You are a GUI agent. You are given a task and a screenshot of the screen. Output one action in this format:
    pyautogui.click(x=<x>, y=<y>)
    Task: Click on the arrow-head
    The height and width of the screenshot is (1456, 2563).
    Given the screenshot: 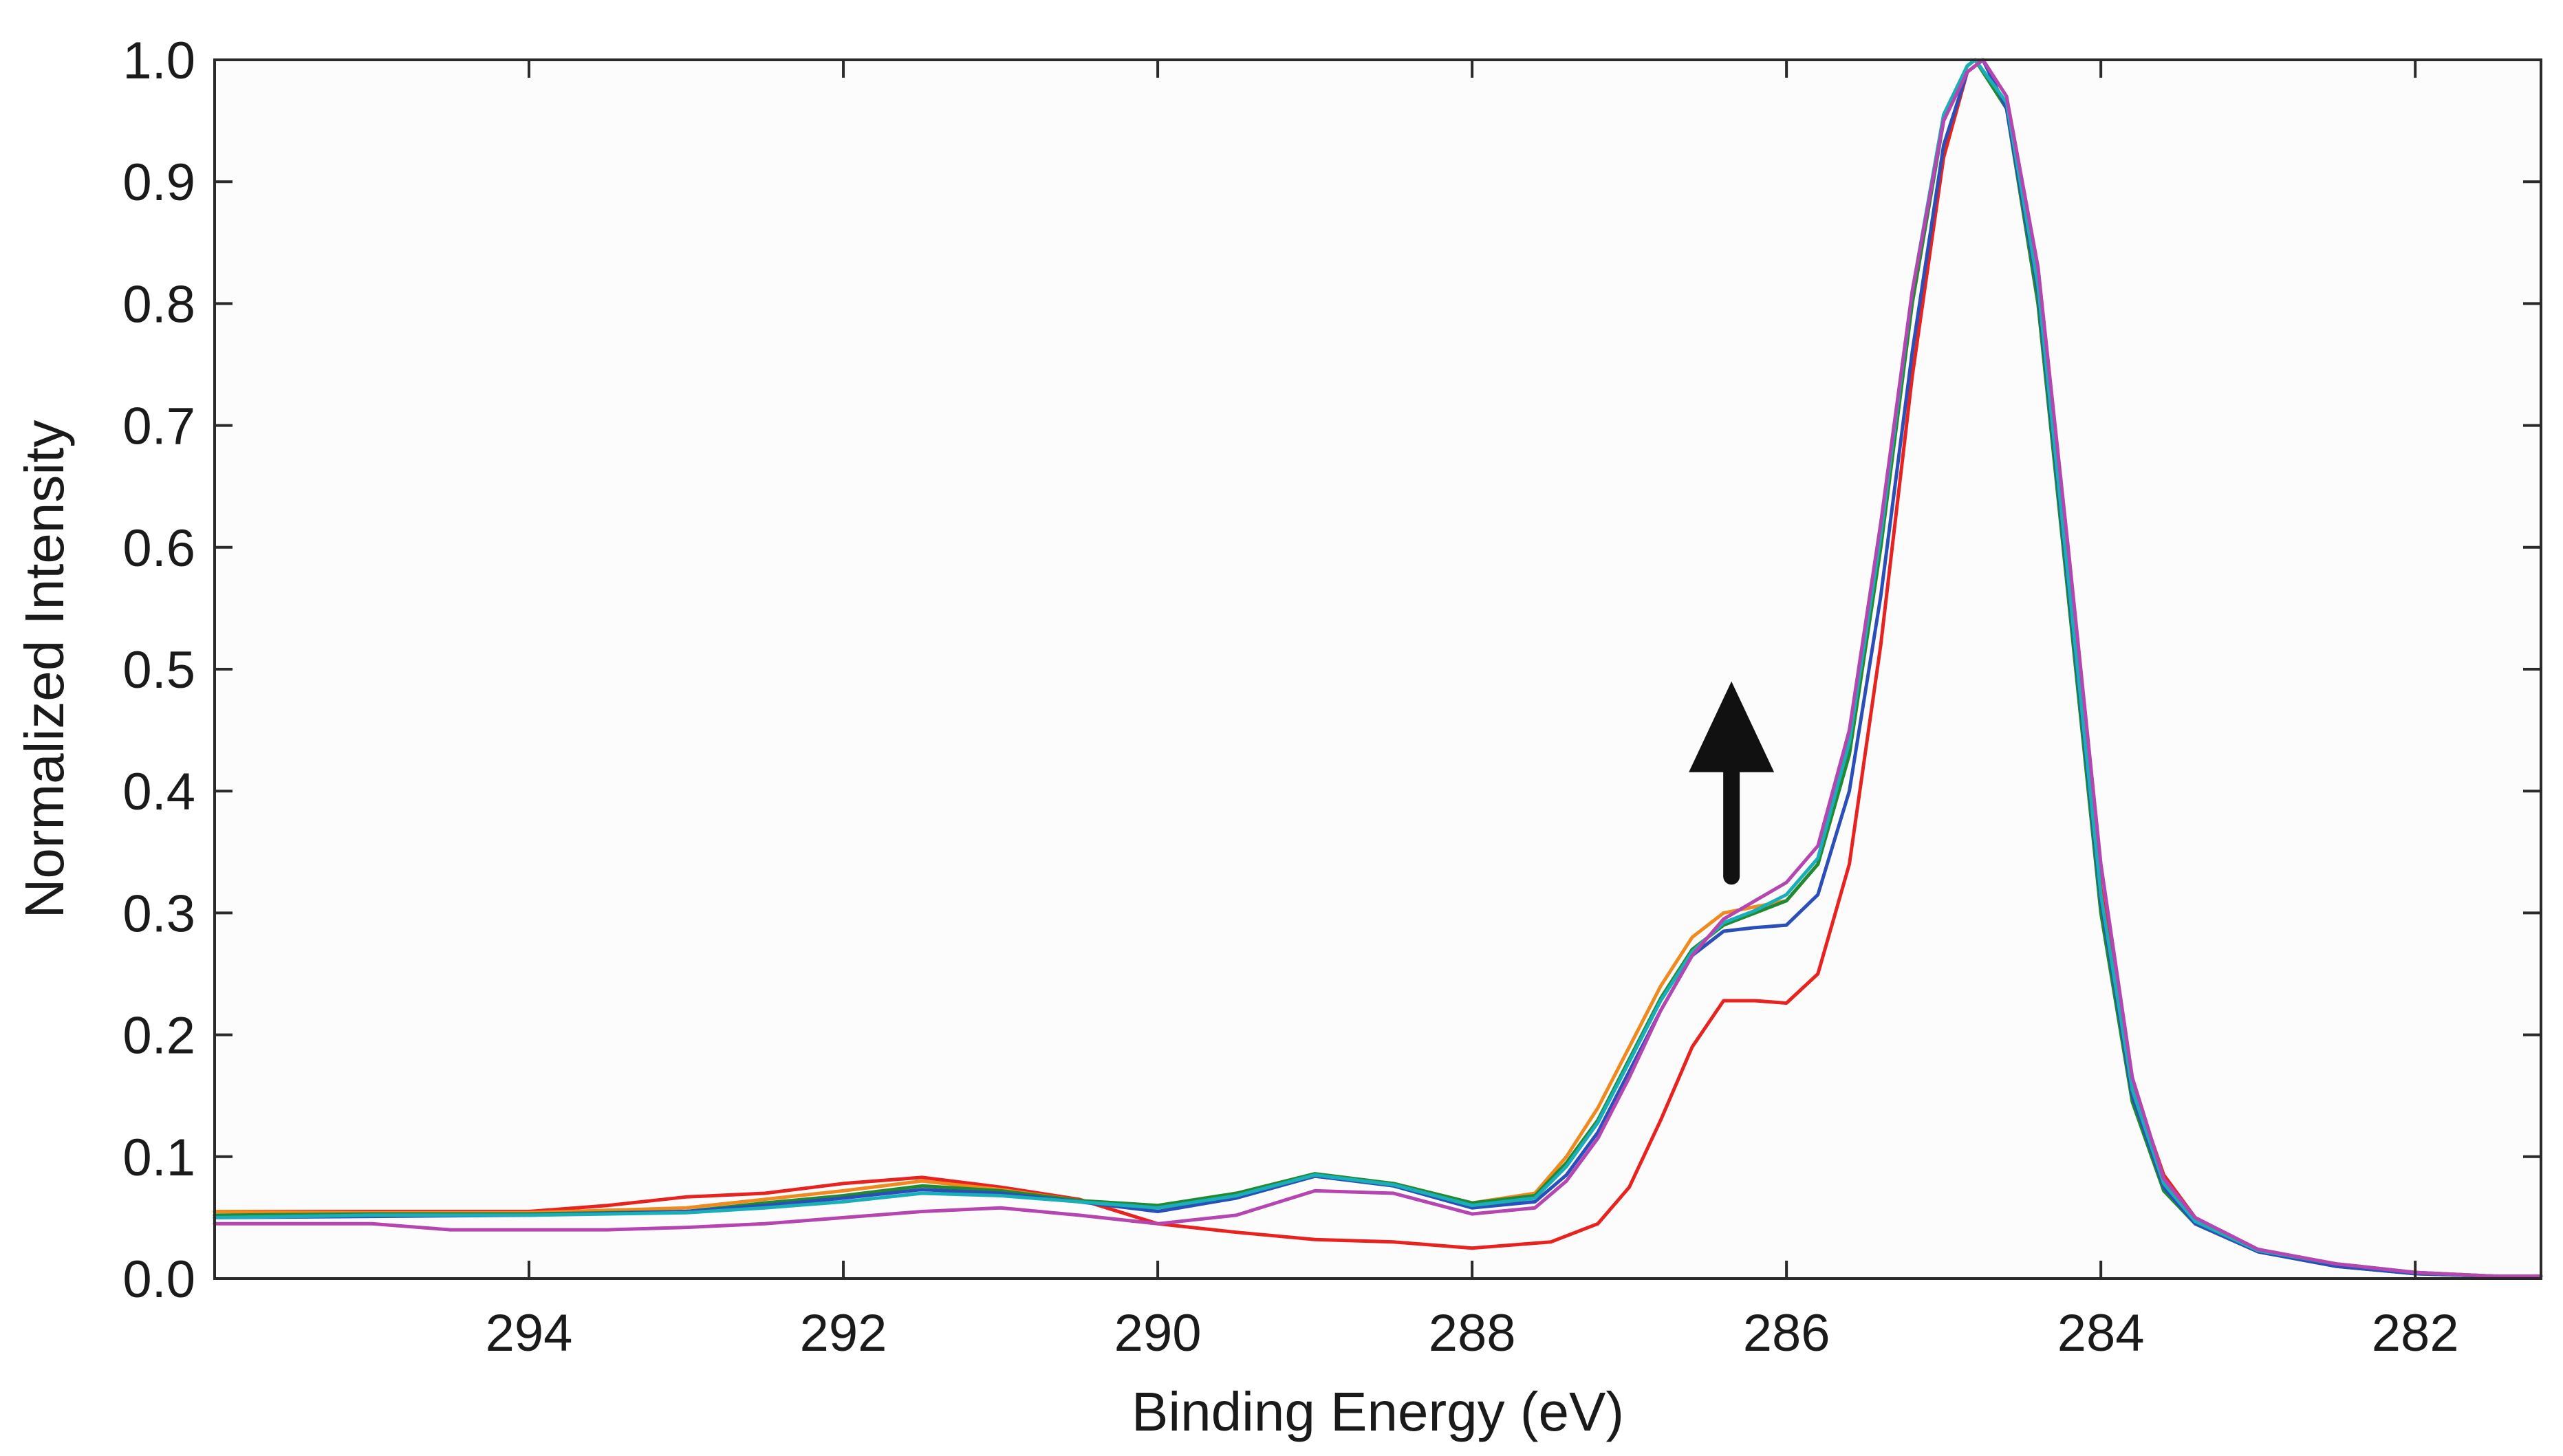 What is the action you would take?
    pyautogui.click(x=1732, y=726)
    